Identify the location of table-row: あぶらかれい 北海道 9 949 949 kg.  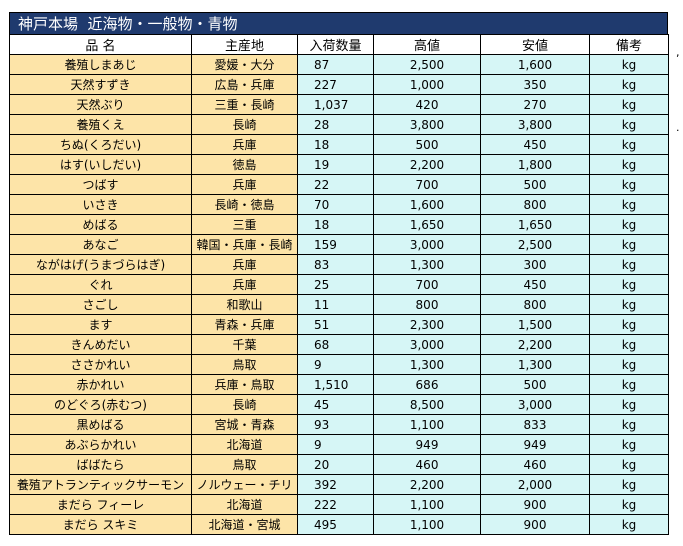
(339, 444).